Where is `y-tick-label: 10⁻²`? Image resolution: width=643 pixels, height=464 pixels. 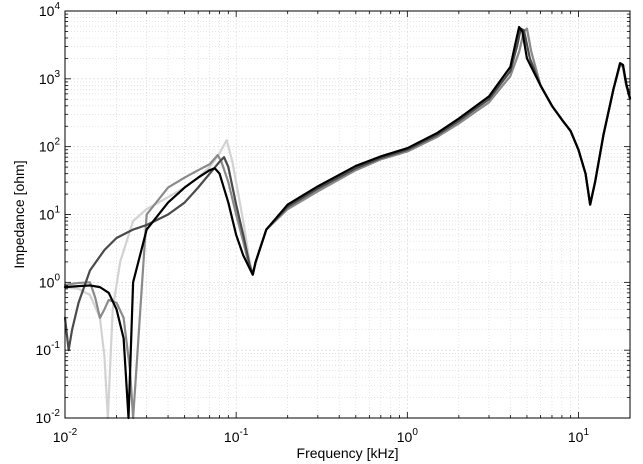
y-tick-label: 10⁻² is located at coordinates (48, 417).